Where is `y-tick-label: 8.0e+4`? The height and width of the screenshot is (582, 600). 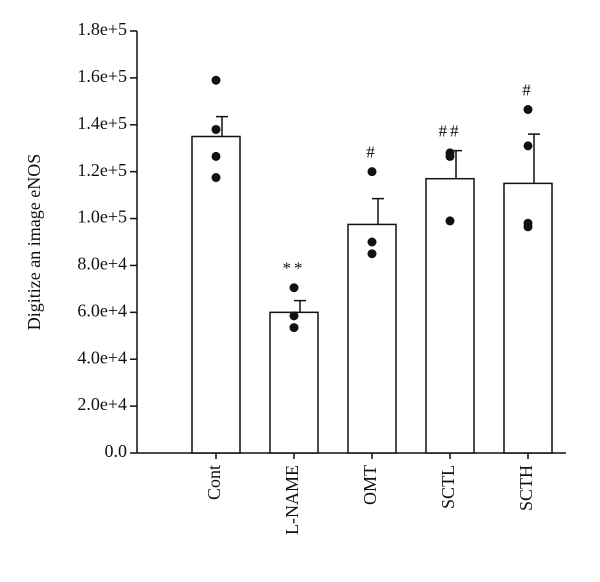
y-tick-label: 8.0e+4 is located at coordinates (102, 264).